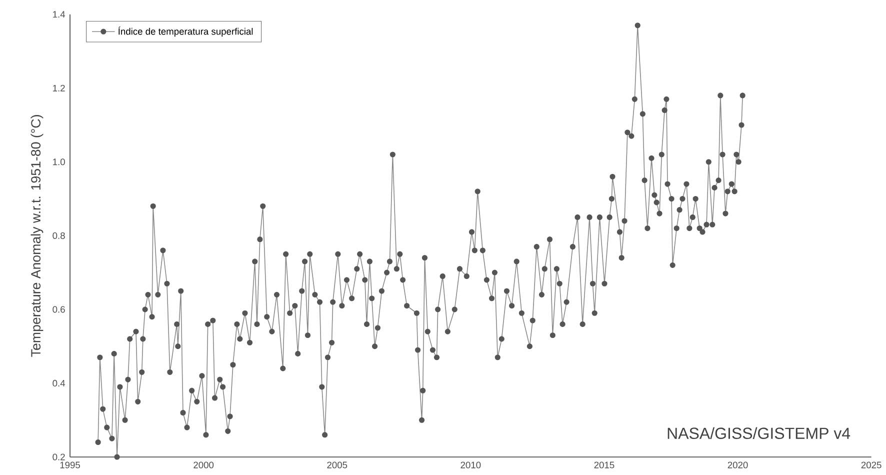  I want to click on x-tick-label: 2000, so click(204, 465).